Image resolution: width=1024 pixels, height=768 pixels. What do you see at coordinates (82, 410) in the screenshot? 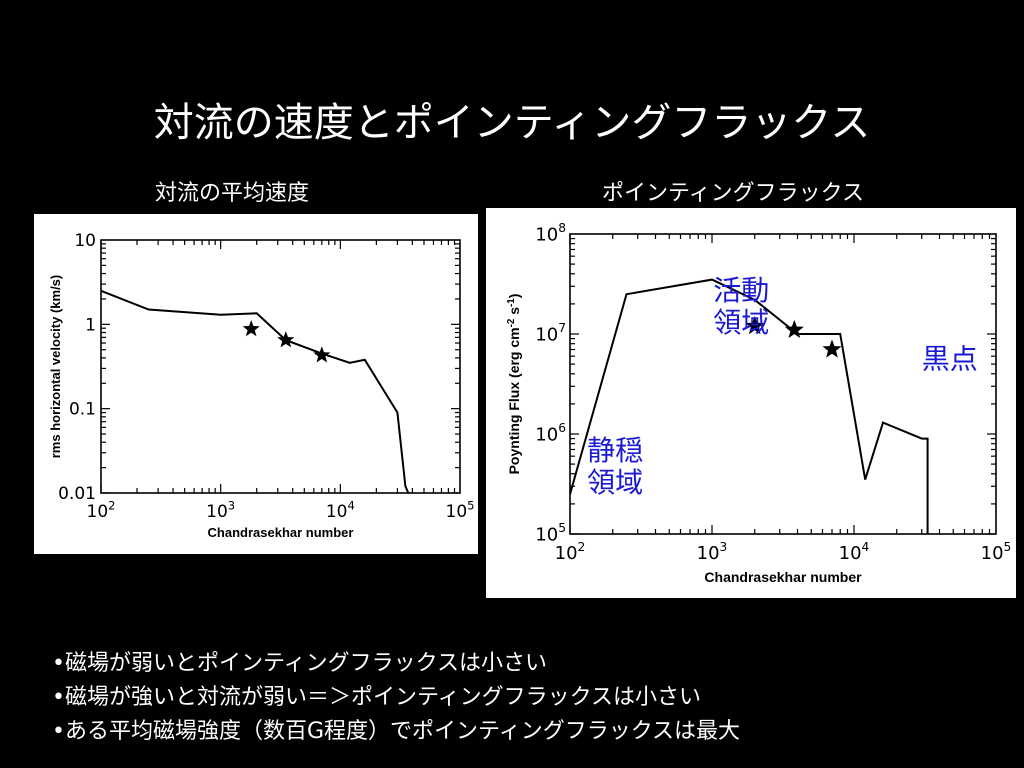
I see `y-tick-label: 0.1` at bounding box center [82, 410].